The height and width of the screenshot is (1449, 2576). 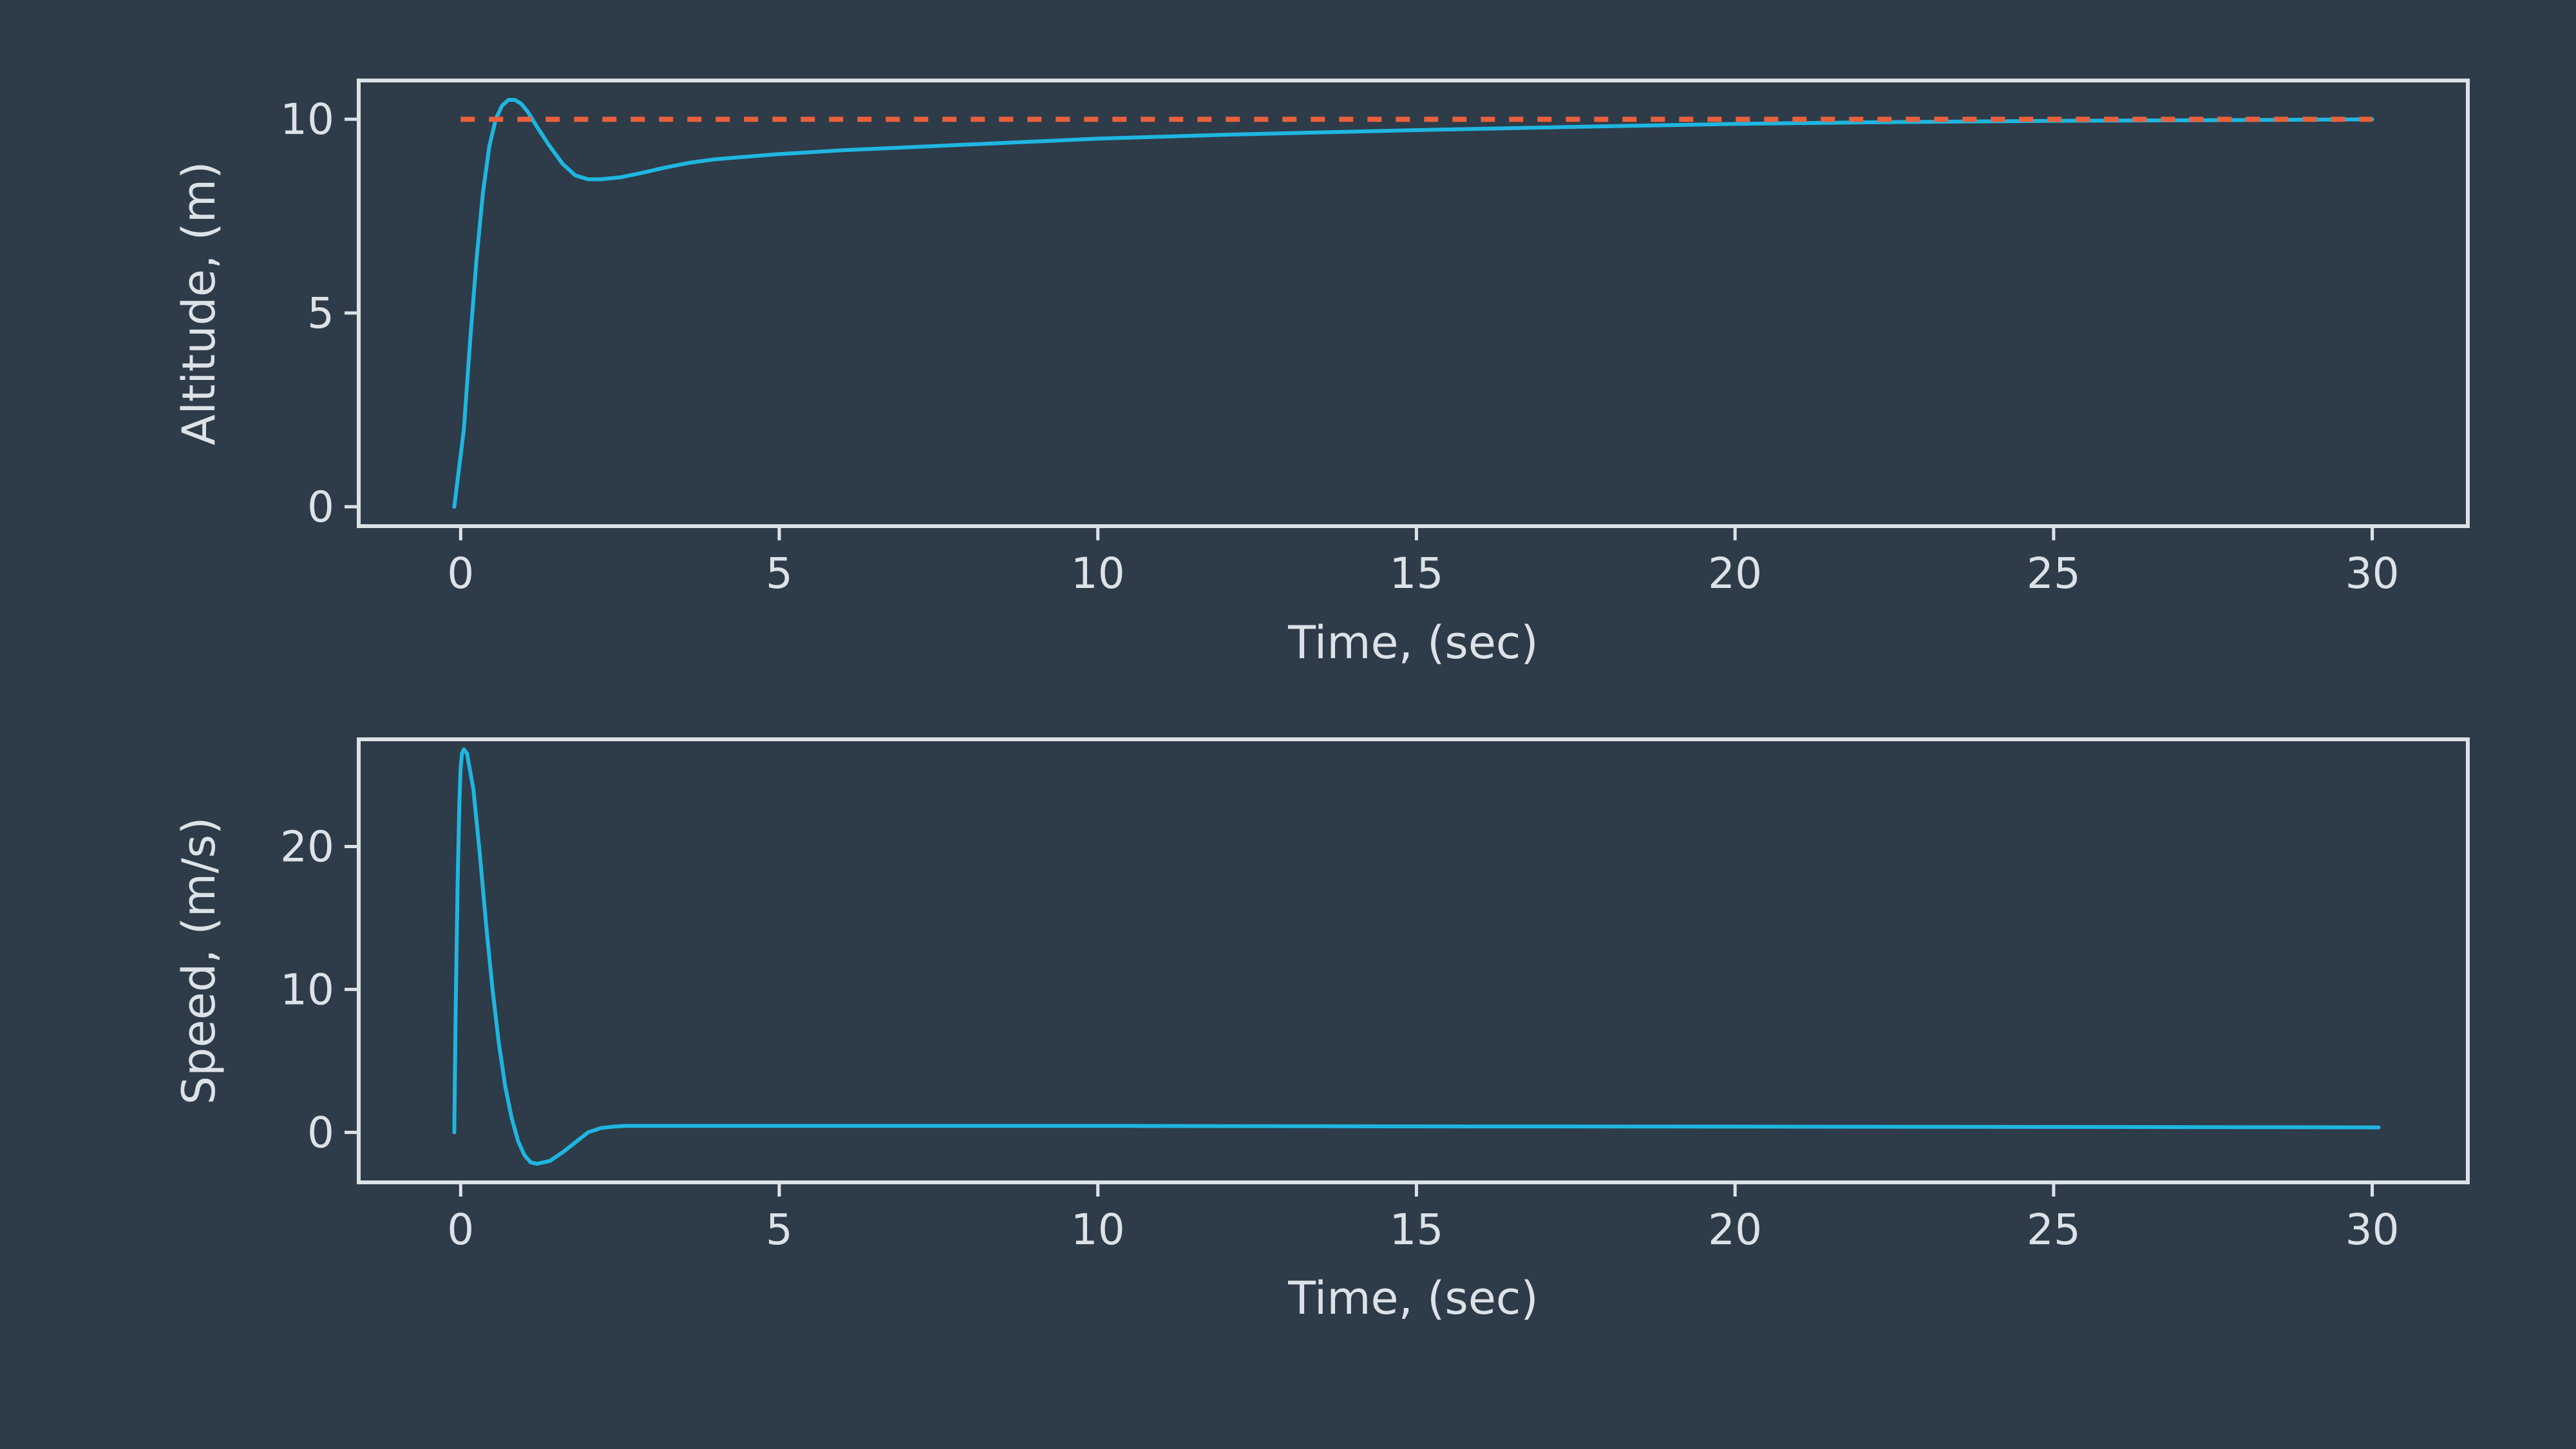 What do you see at coordinates (2054, 573) in the screenshot?
I see `altitude-x-tick-label: 25` at bounding box center [2054, 573].